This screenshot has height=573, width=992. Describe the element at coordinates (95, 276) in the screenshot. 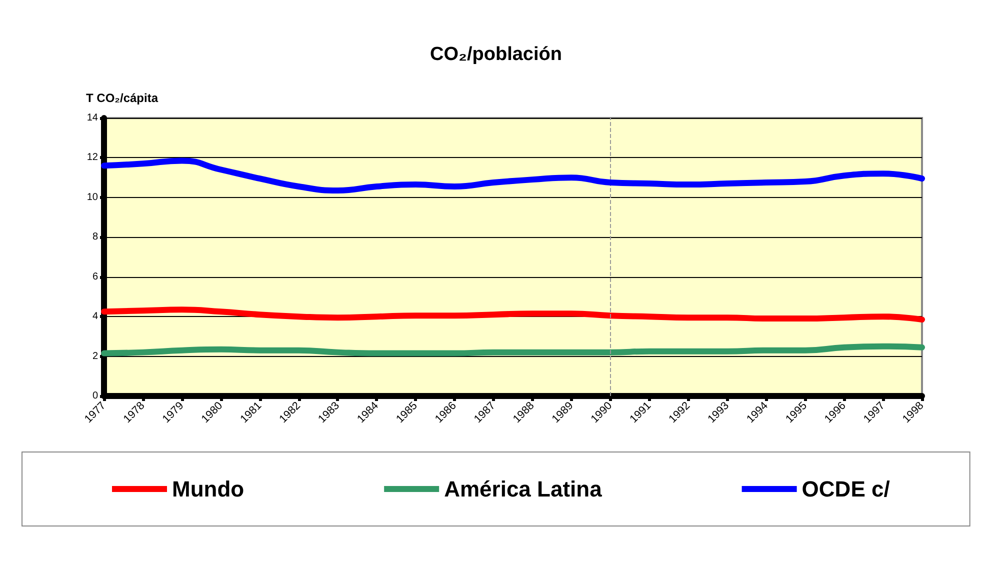

I see `y-tick-label: 6` at that location.